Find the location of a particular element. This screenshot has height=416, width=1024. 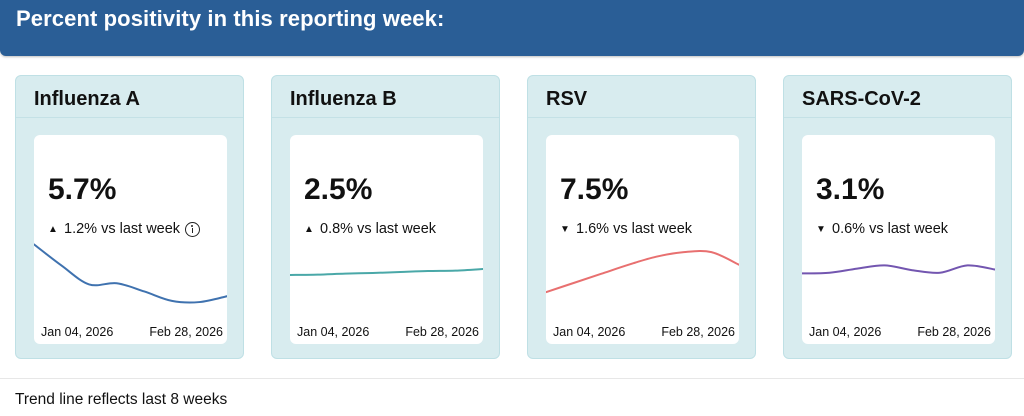

percent-value: 2.5% is located at coordinates (338, 189).